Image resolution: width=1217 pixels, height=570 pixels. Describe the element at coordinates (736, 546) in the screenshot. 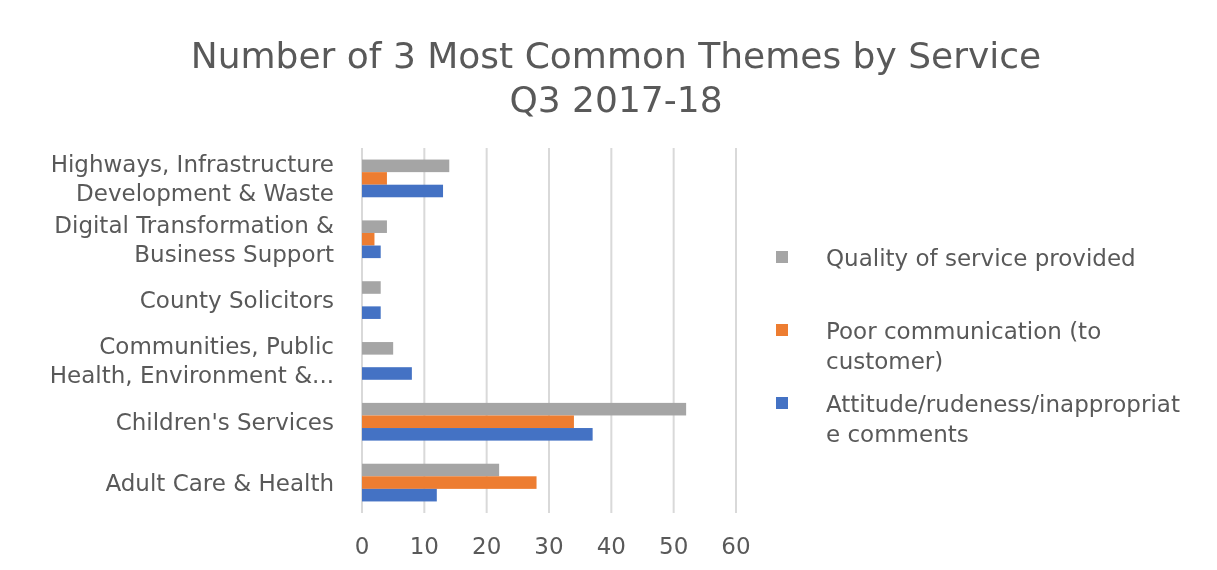

I see `x-tick-label: 60` at that location.